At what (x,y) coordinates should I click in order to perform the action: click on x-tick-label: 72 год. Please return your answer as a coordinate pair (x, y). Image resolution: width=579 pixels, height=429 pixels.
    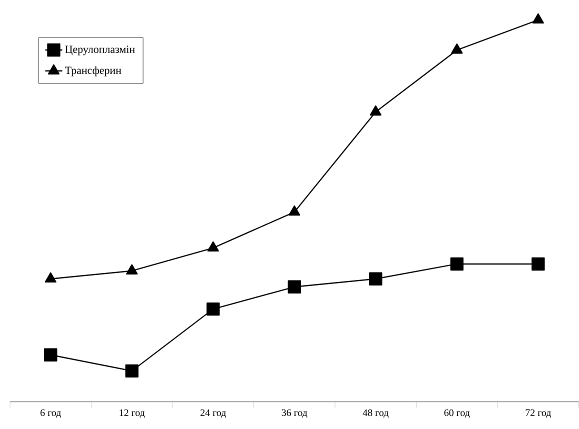
    Looking at the image, I should click on (538, 413).